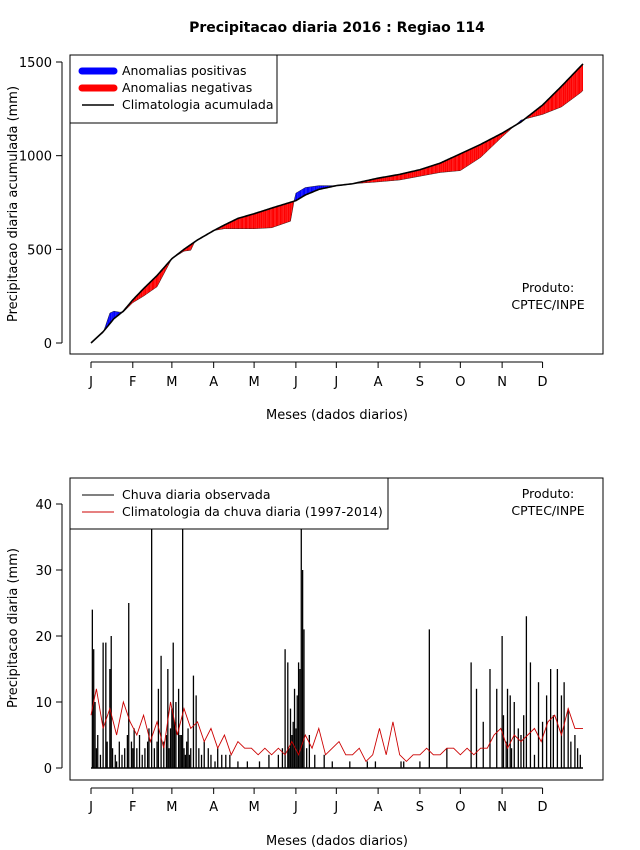 This screenshot has width=640, height=850. I want to click on x-tick-label-bottom: N, so click(502, 807).